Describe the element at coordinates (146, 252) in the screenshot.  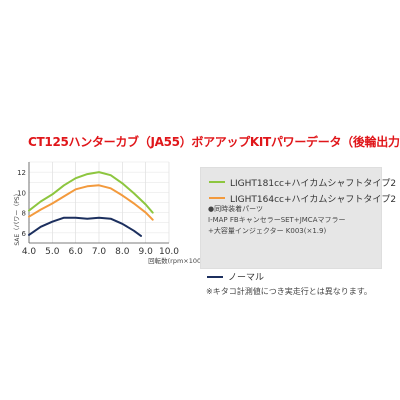
I see `x-tick-label: 9.0` at that location.